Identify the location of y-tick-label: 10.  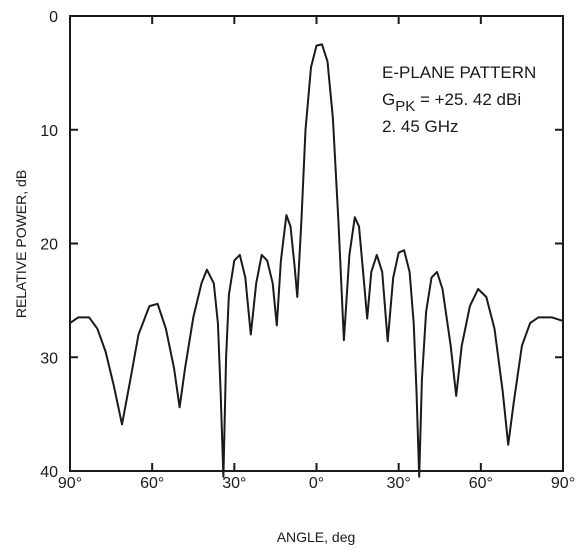
(49, 131).